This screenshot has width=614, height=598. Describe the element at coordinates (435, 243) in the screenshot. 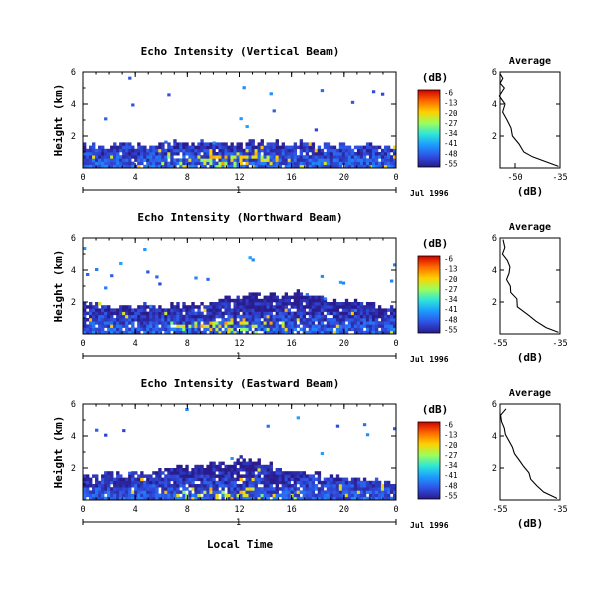

I see `colorbar-unit: (dB)` at that location.